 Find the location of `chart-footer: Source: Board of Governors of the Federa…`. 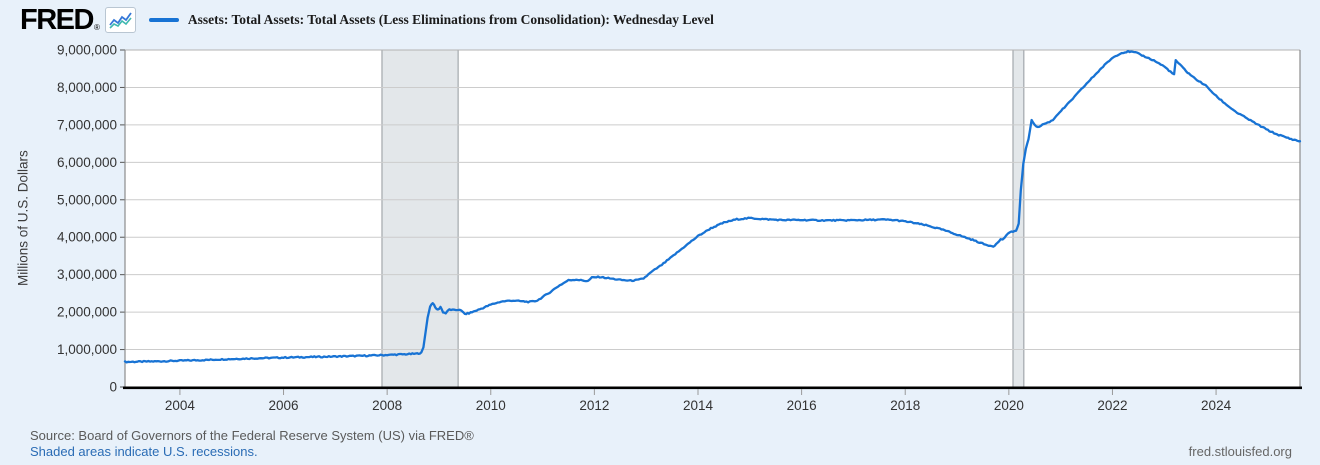

chart-footer: Source: Board of Governors of the Federa… is located at coordinates (252, 444).